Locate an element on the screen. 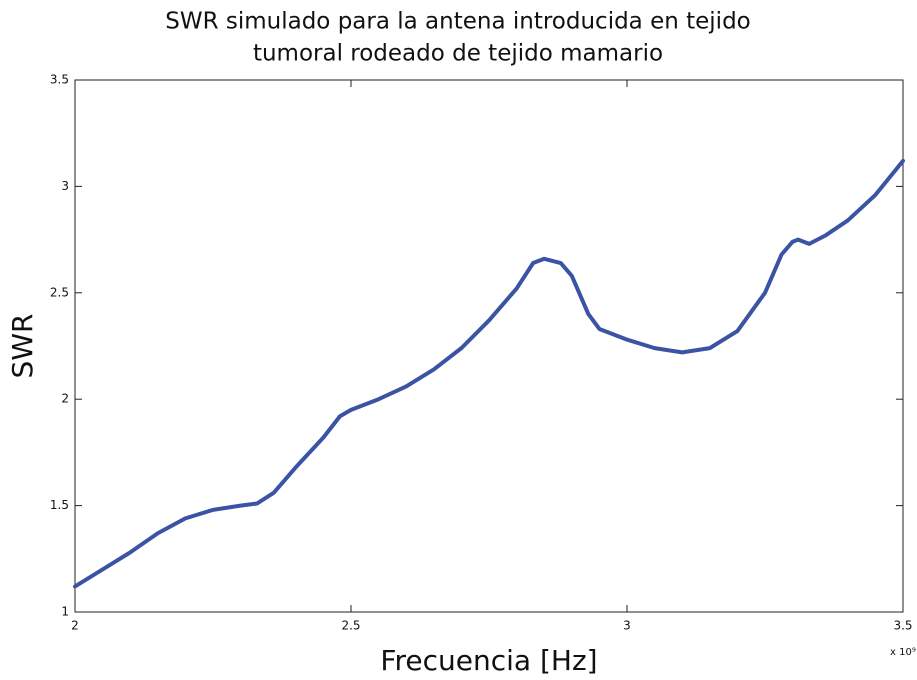 This screenshot has width=917, height=680. x-tick-label: 3 is located at coordinates (627, 626).